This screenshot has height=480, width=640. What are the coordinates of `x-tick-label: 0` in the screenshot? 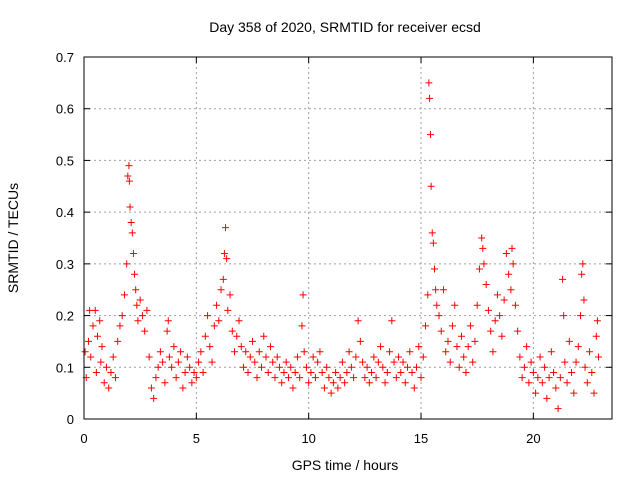 It's located at (83, 438).